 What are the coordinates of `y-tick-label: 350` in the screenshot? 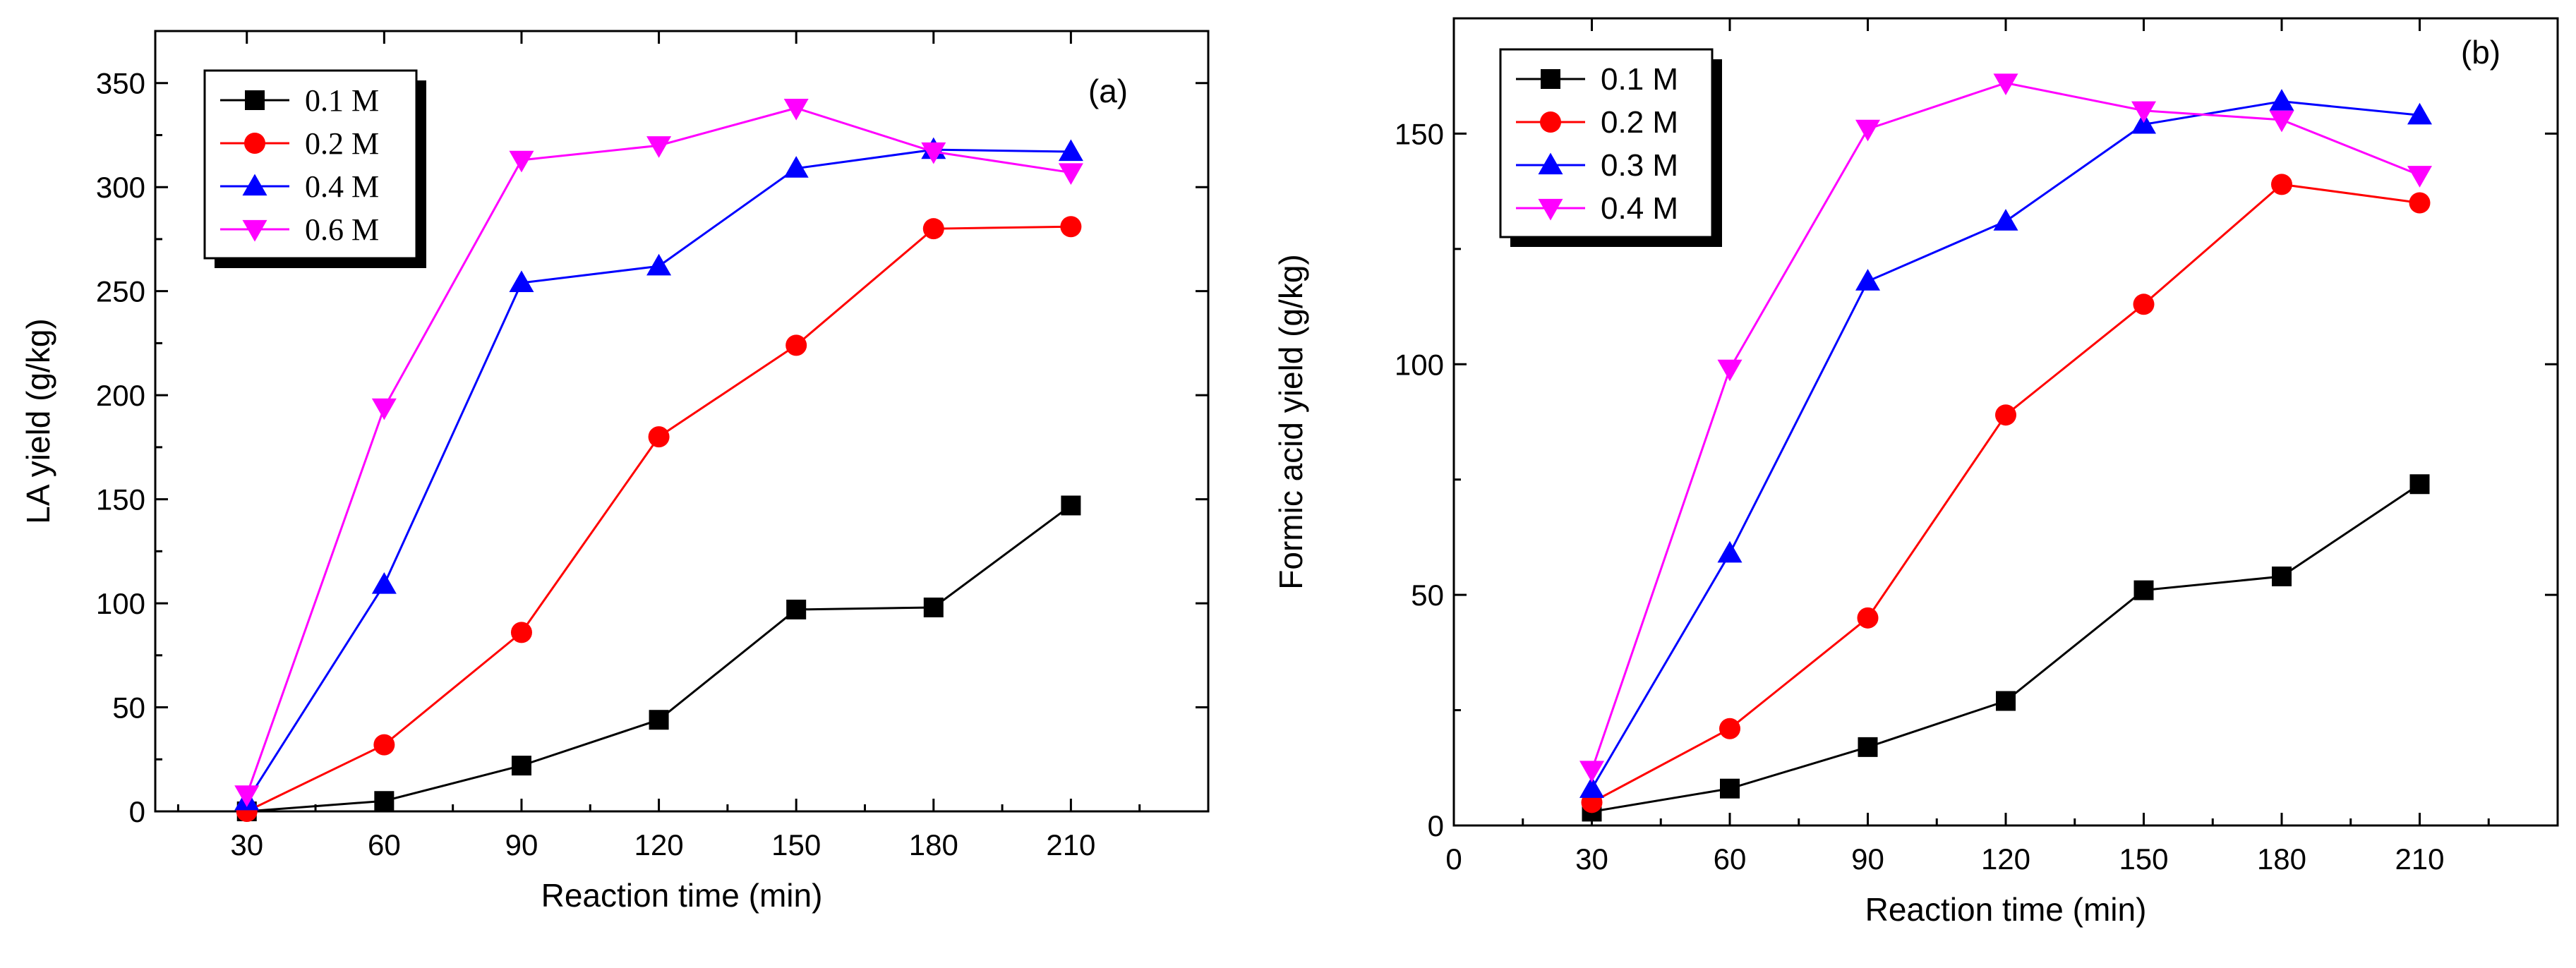 It's located at (120, 84).